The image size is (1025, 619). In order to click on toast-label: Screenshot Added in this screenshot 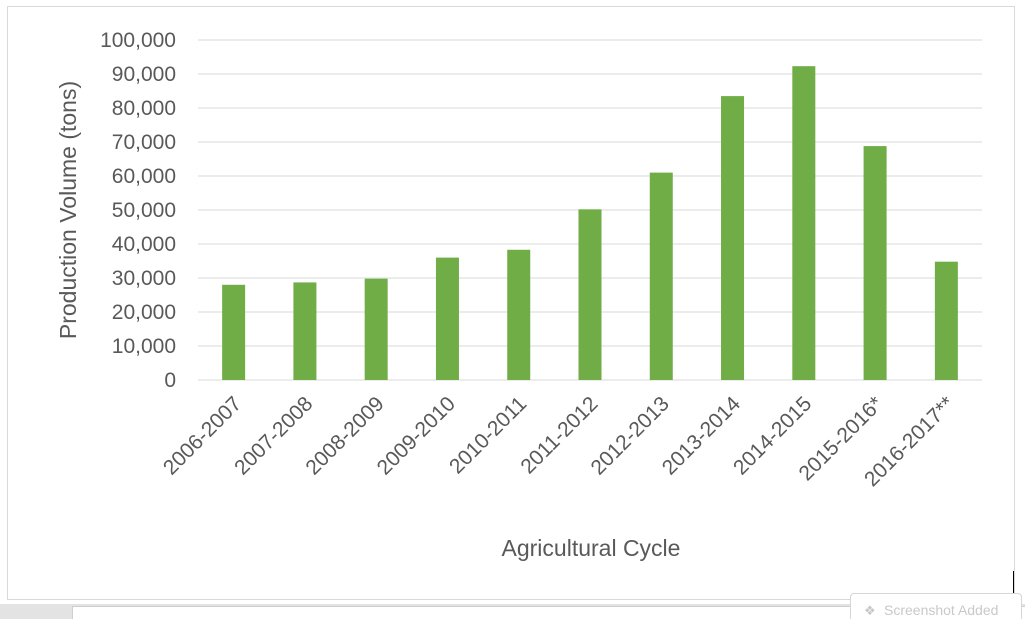, I will do `click(941, 610)`.